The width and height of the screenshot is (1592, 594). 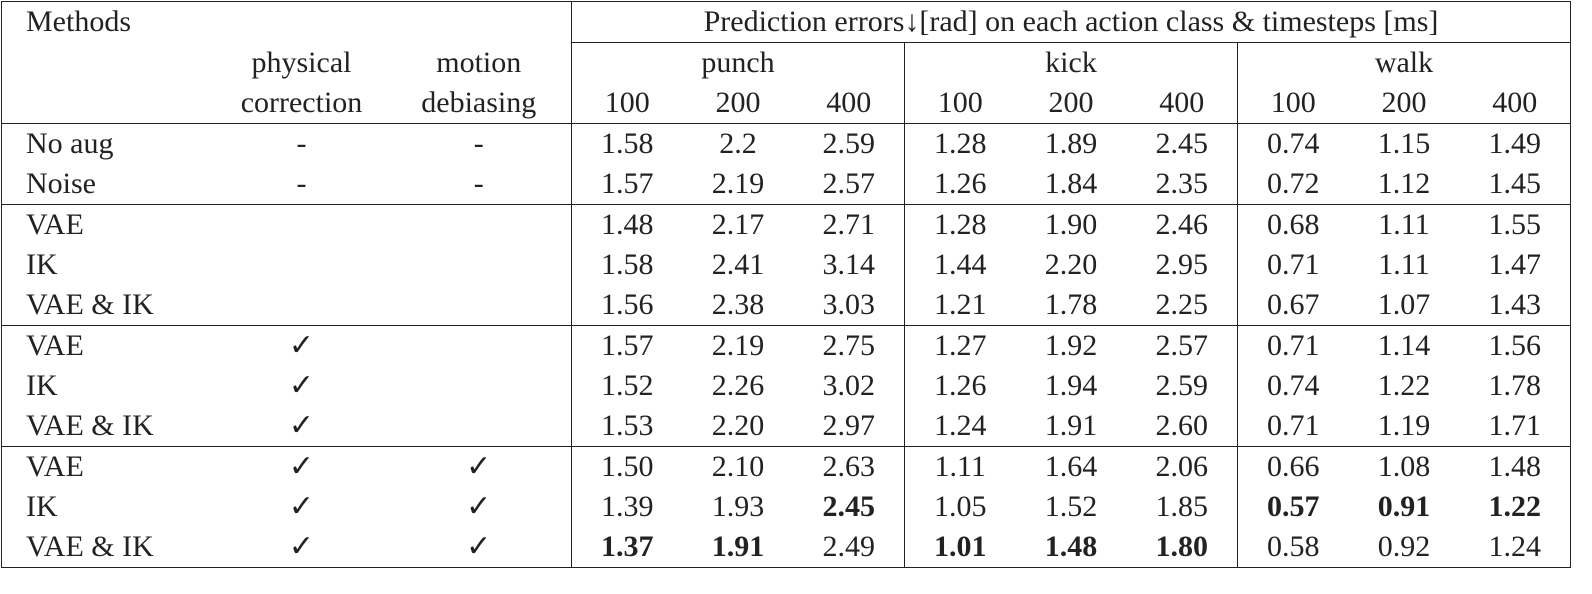 I want to click on motion-header: debiasing, so click(x=479, y=103).